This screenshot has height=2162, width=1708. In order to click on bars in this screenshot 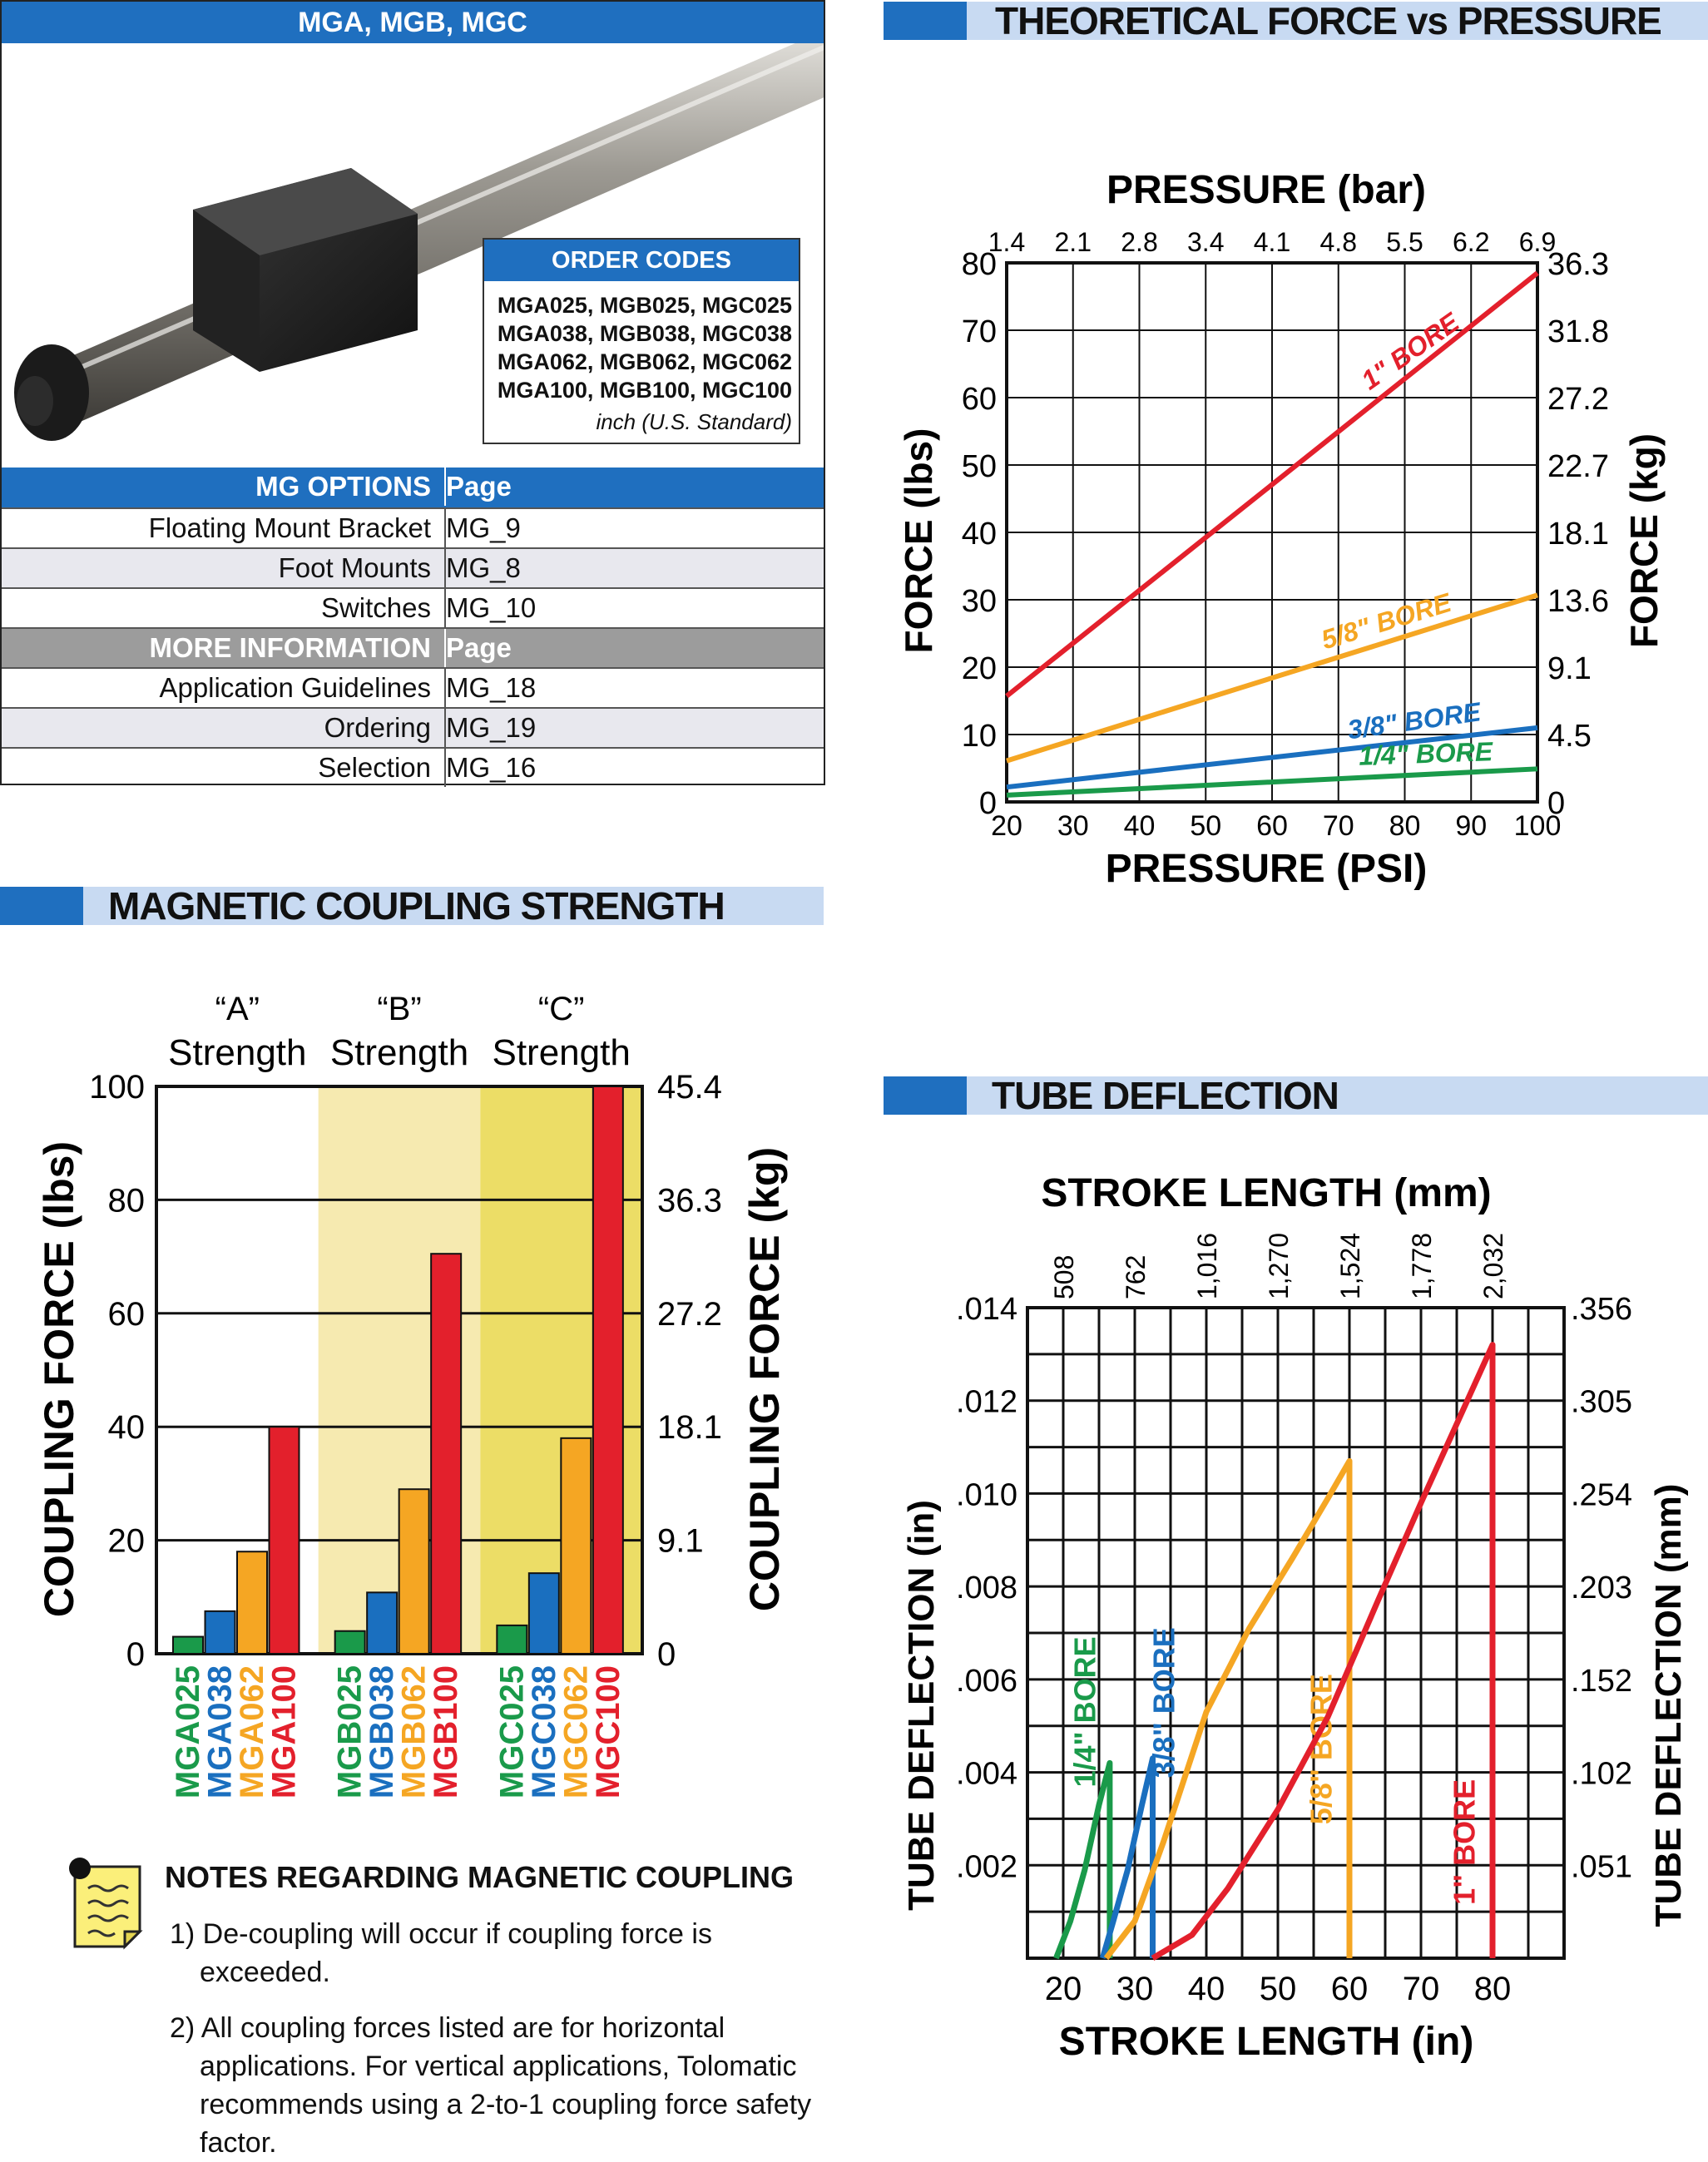, I will do `click(398, 1370)`.